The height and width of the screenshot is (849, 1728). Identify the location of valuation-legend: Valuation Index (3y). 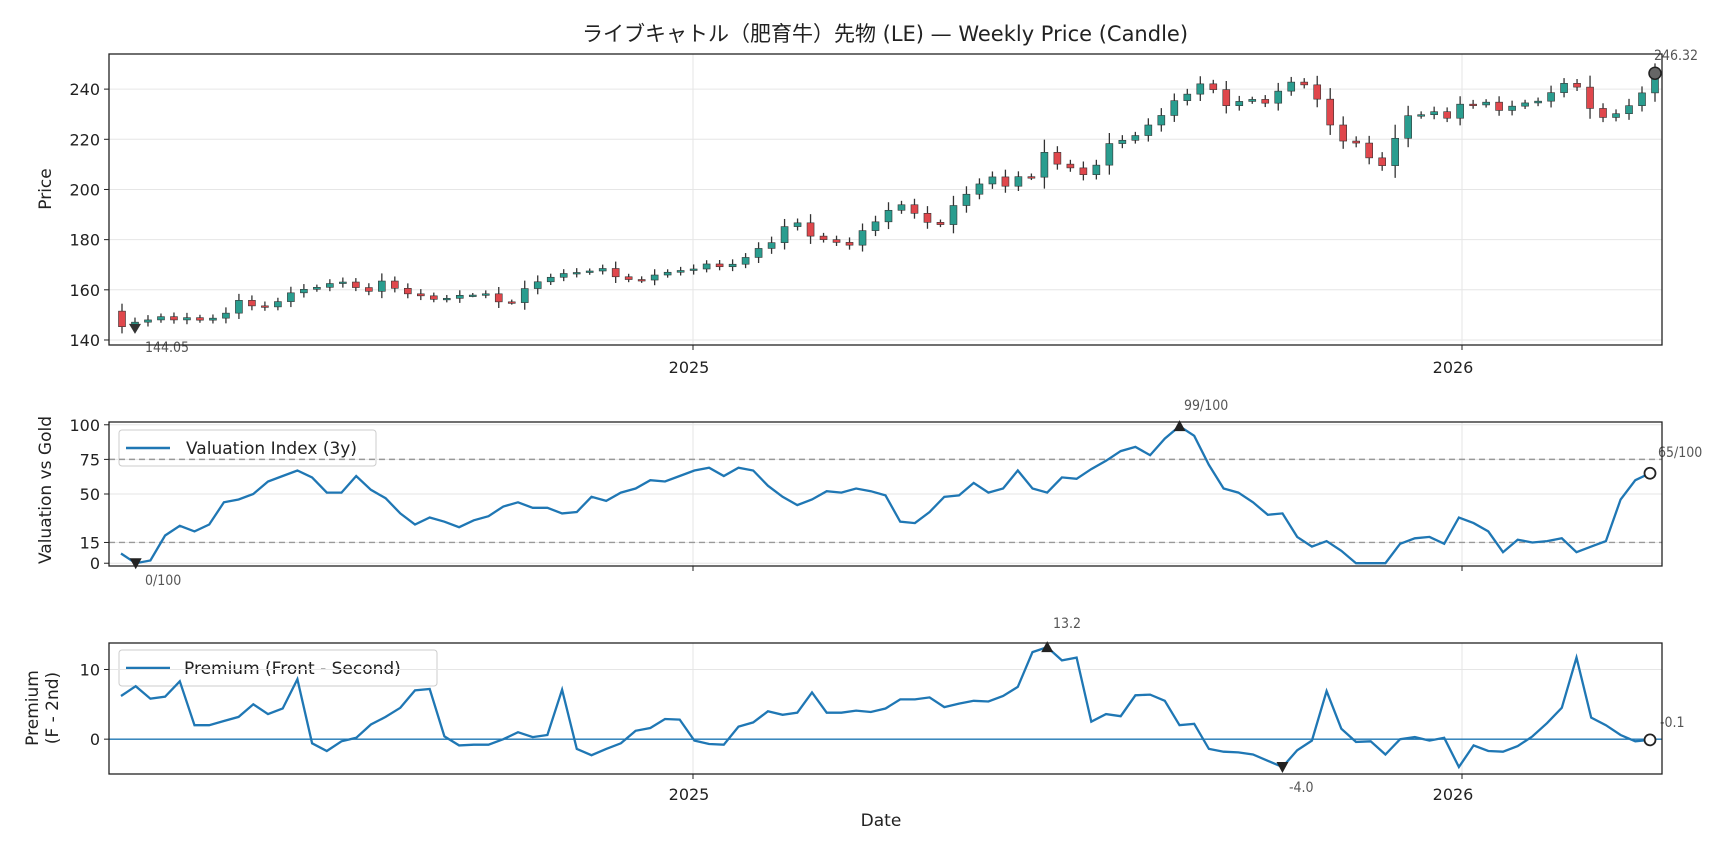
(247, 448).